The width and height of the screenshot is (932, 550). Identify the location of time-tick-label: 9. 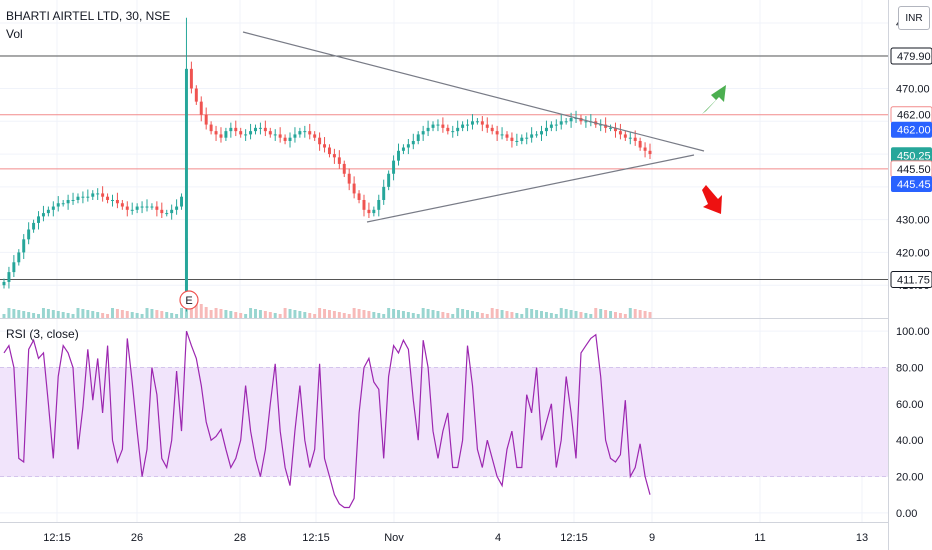
(652, 538).